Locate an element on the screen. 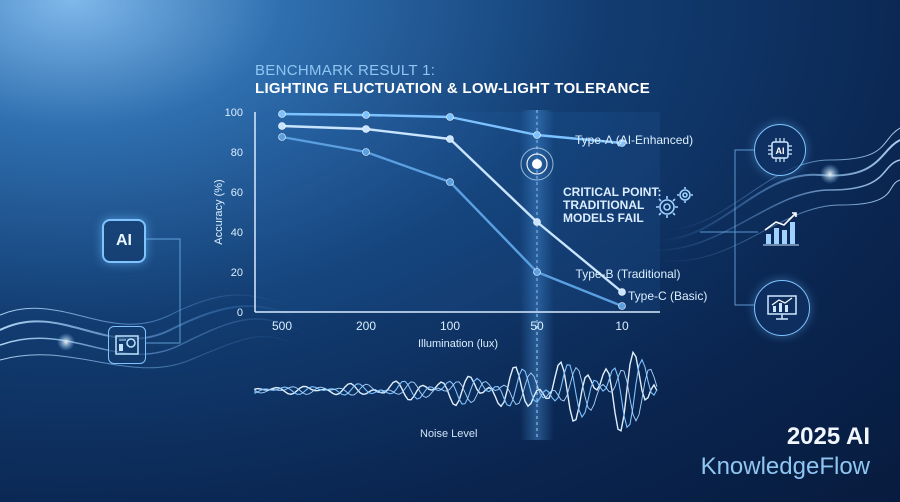  critical-point-marker is located at coordinates (537, 164).